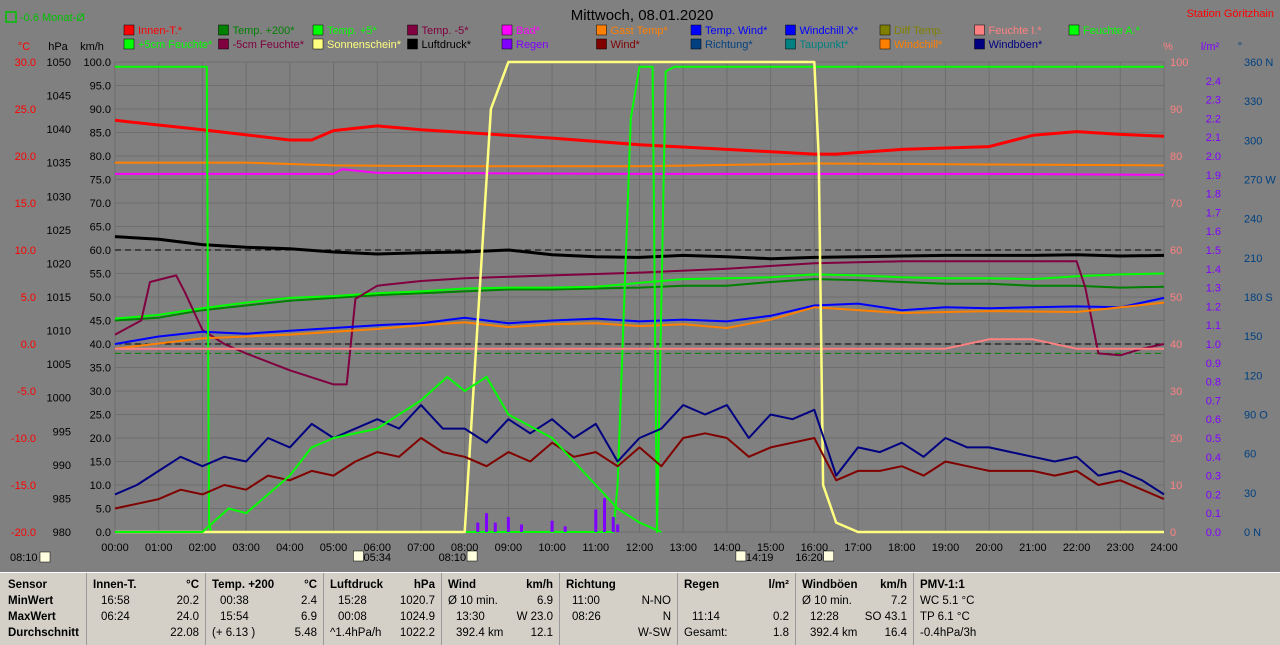 The image size is (1280, 645). What do you see at coordinates (1213, 138) in the screenshot?
I see `rain-tick-label: 2.1` at bounding box center [1213, 138].